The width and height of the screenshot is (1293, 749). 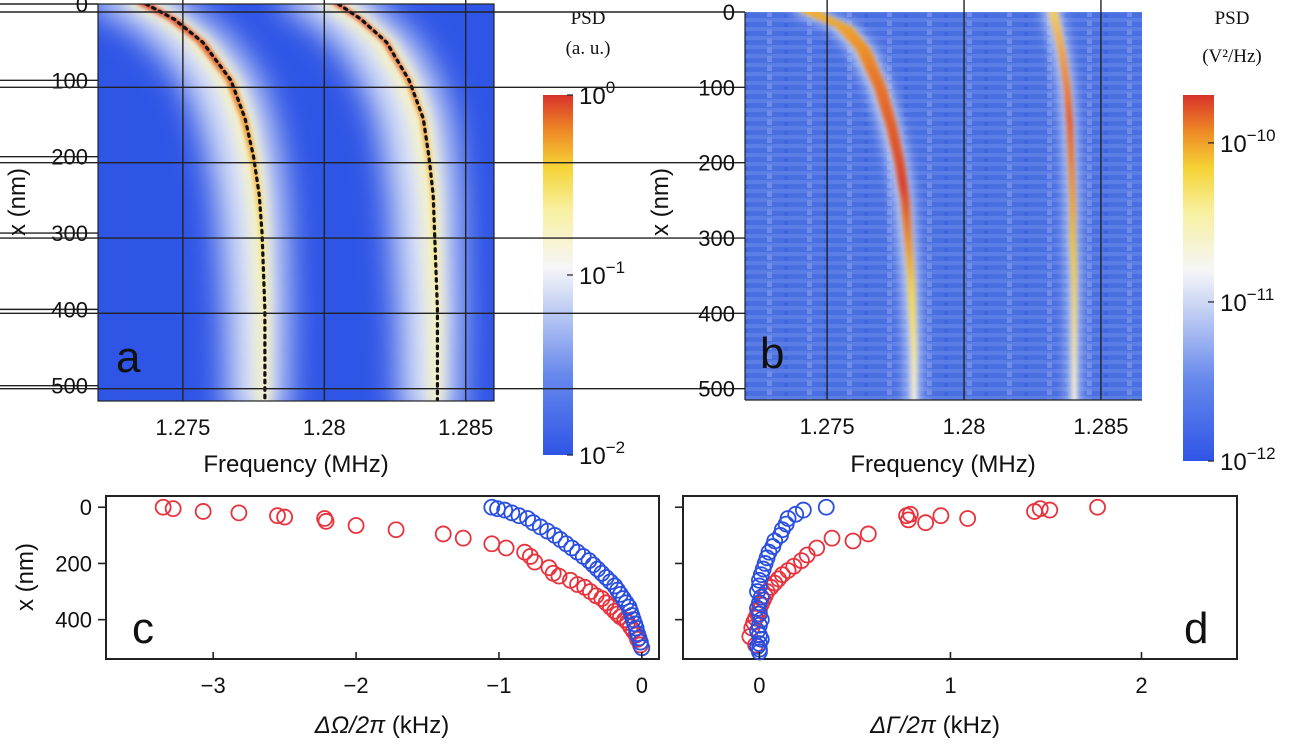 What do you see at coordinates (950, 685) in the screenshot?
I see `x-tick-label: 1` at bounding box center [950, 685].